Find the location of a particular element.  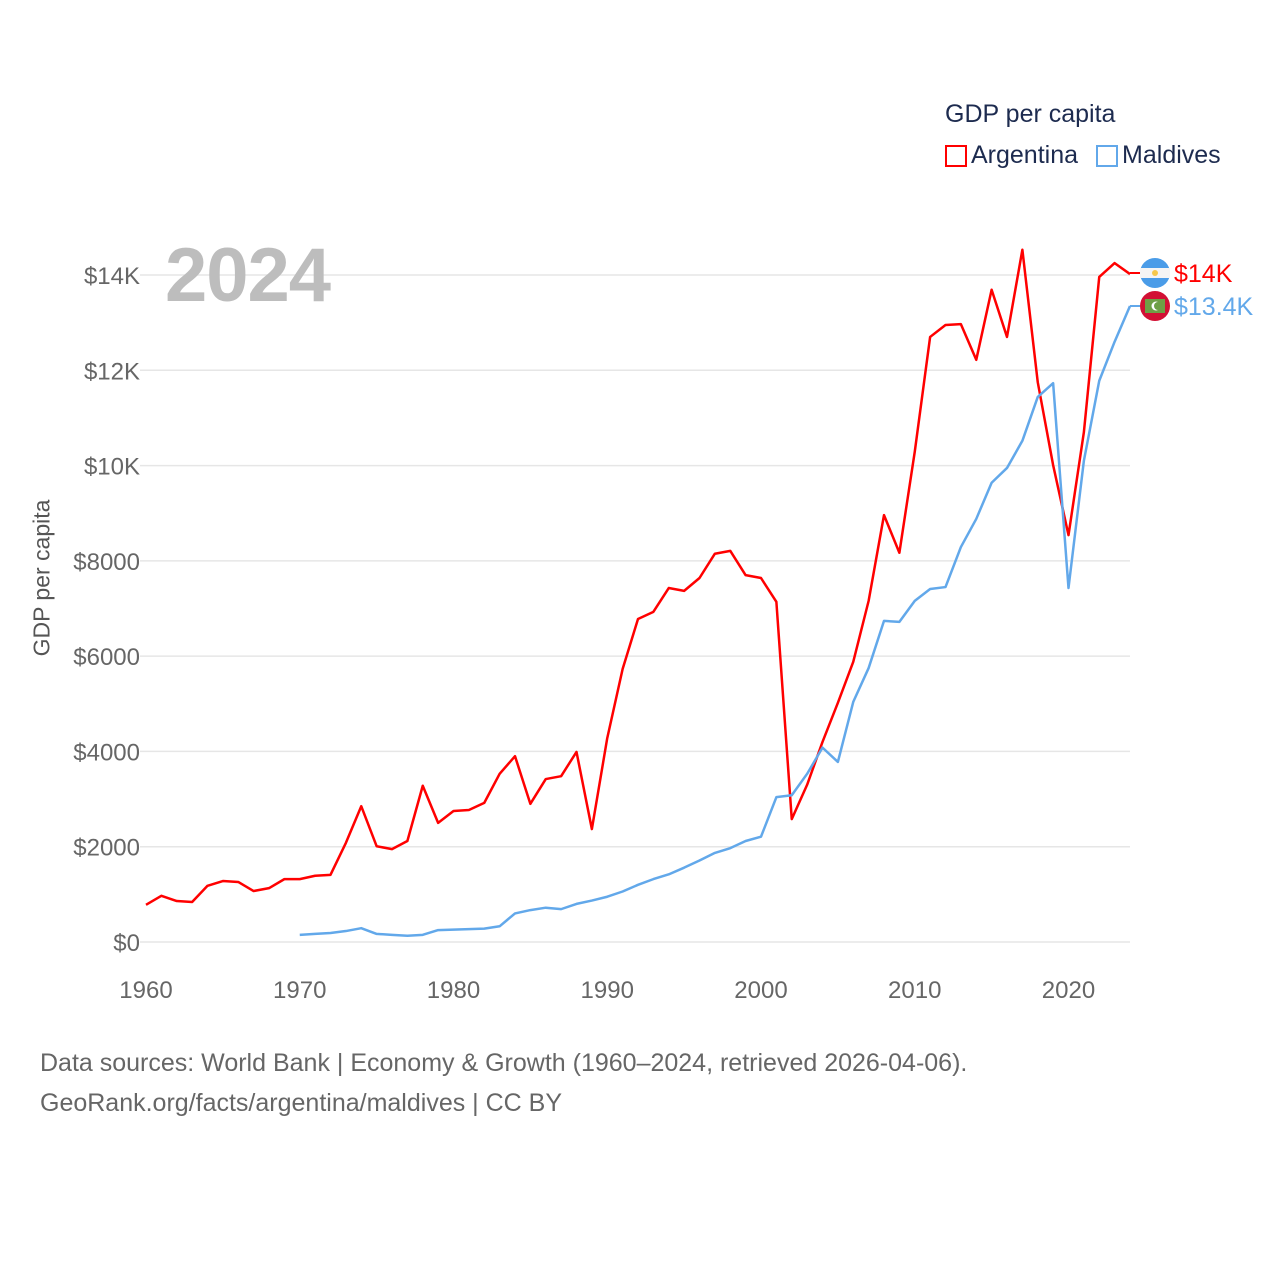

legend-item-maldives: Maldives is located at coordinates (1158, 155).